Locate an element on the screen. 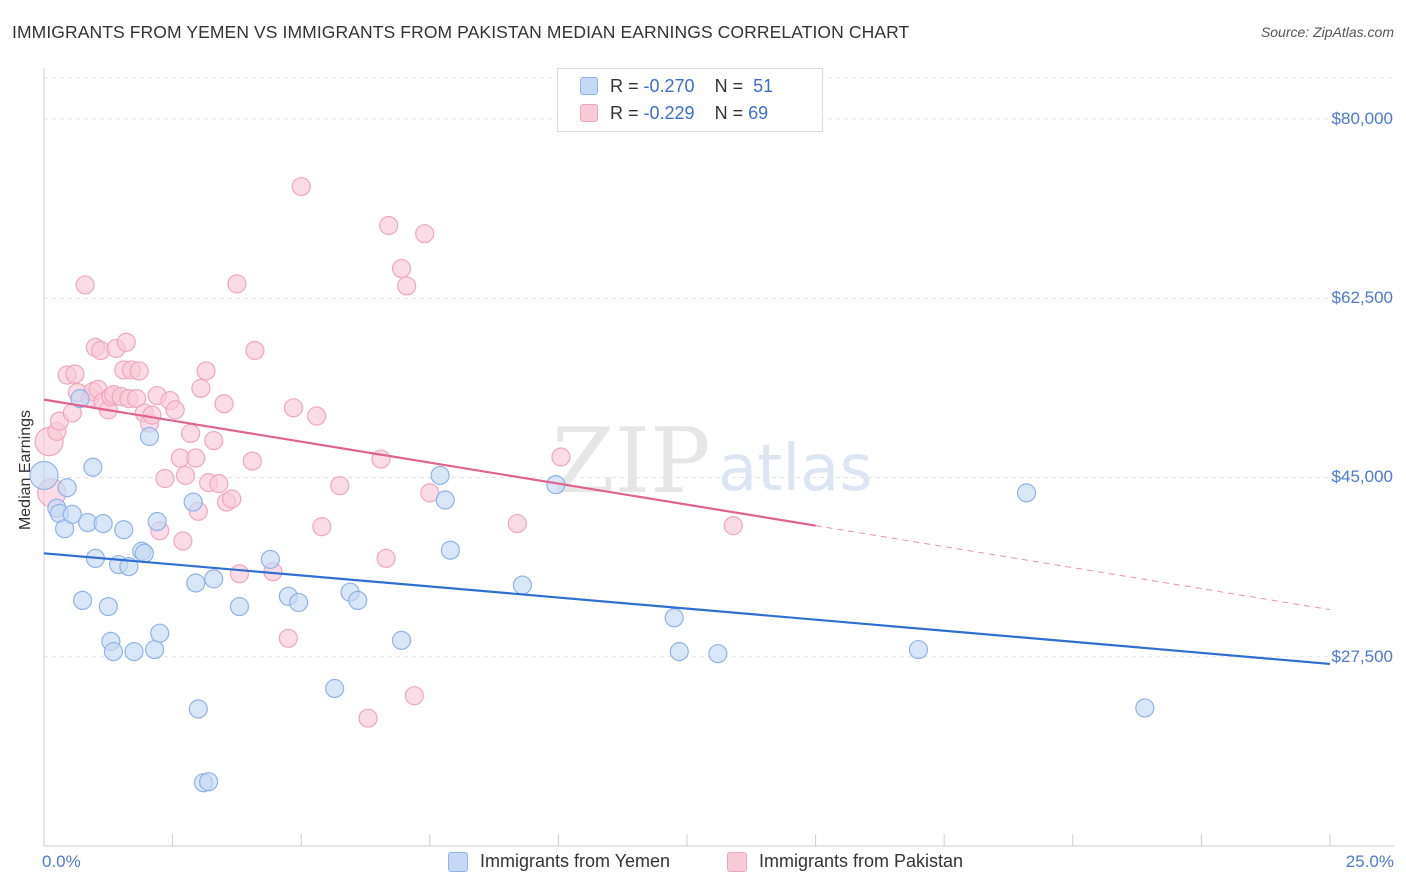 The image size is (1406, 892). bottom-legend-label-pakistan: Immigrants from Pakistan is located at coordinates (861, 861).